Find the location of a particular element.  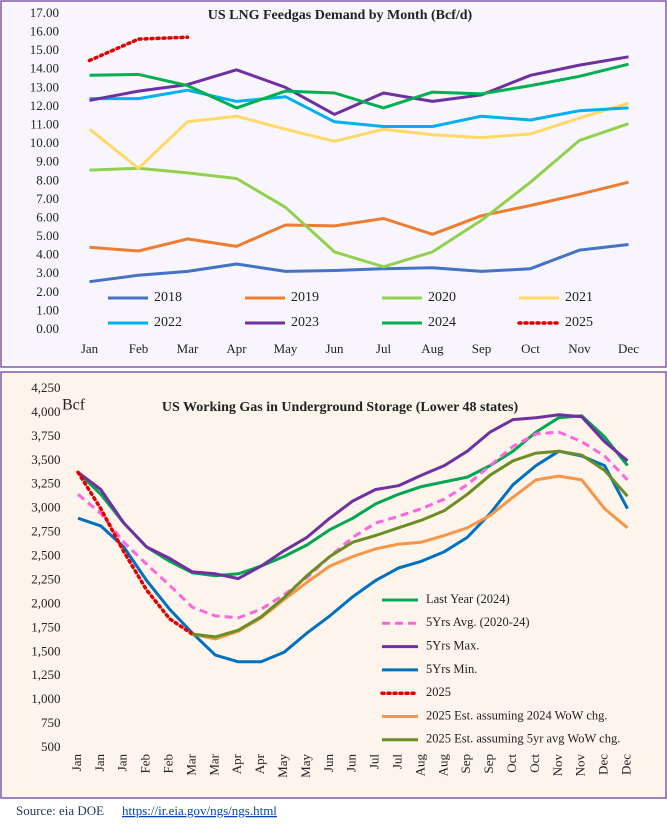

y-tick-label: 5.00 is located at coordinates (47, 235).